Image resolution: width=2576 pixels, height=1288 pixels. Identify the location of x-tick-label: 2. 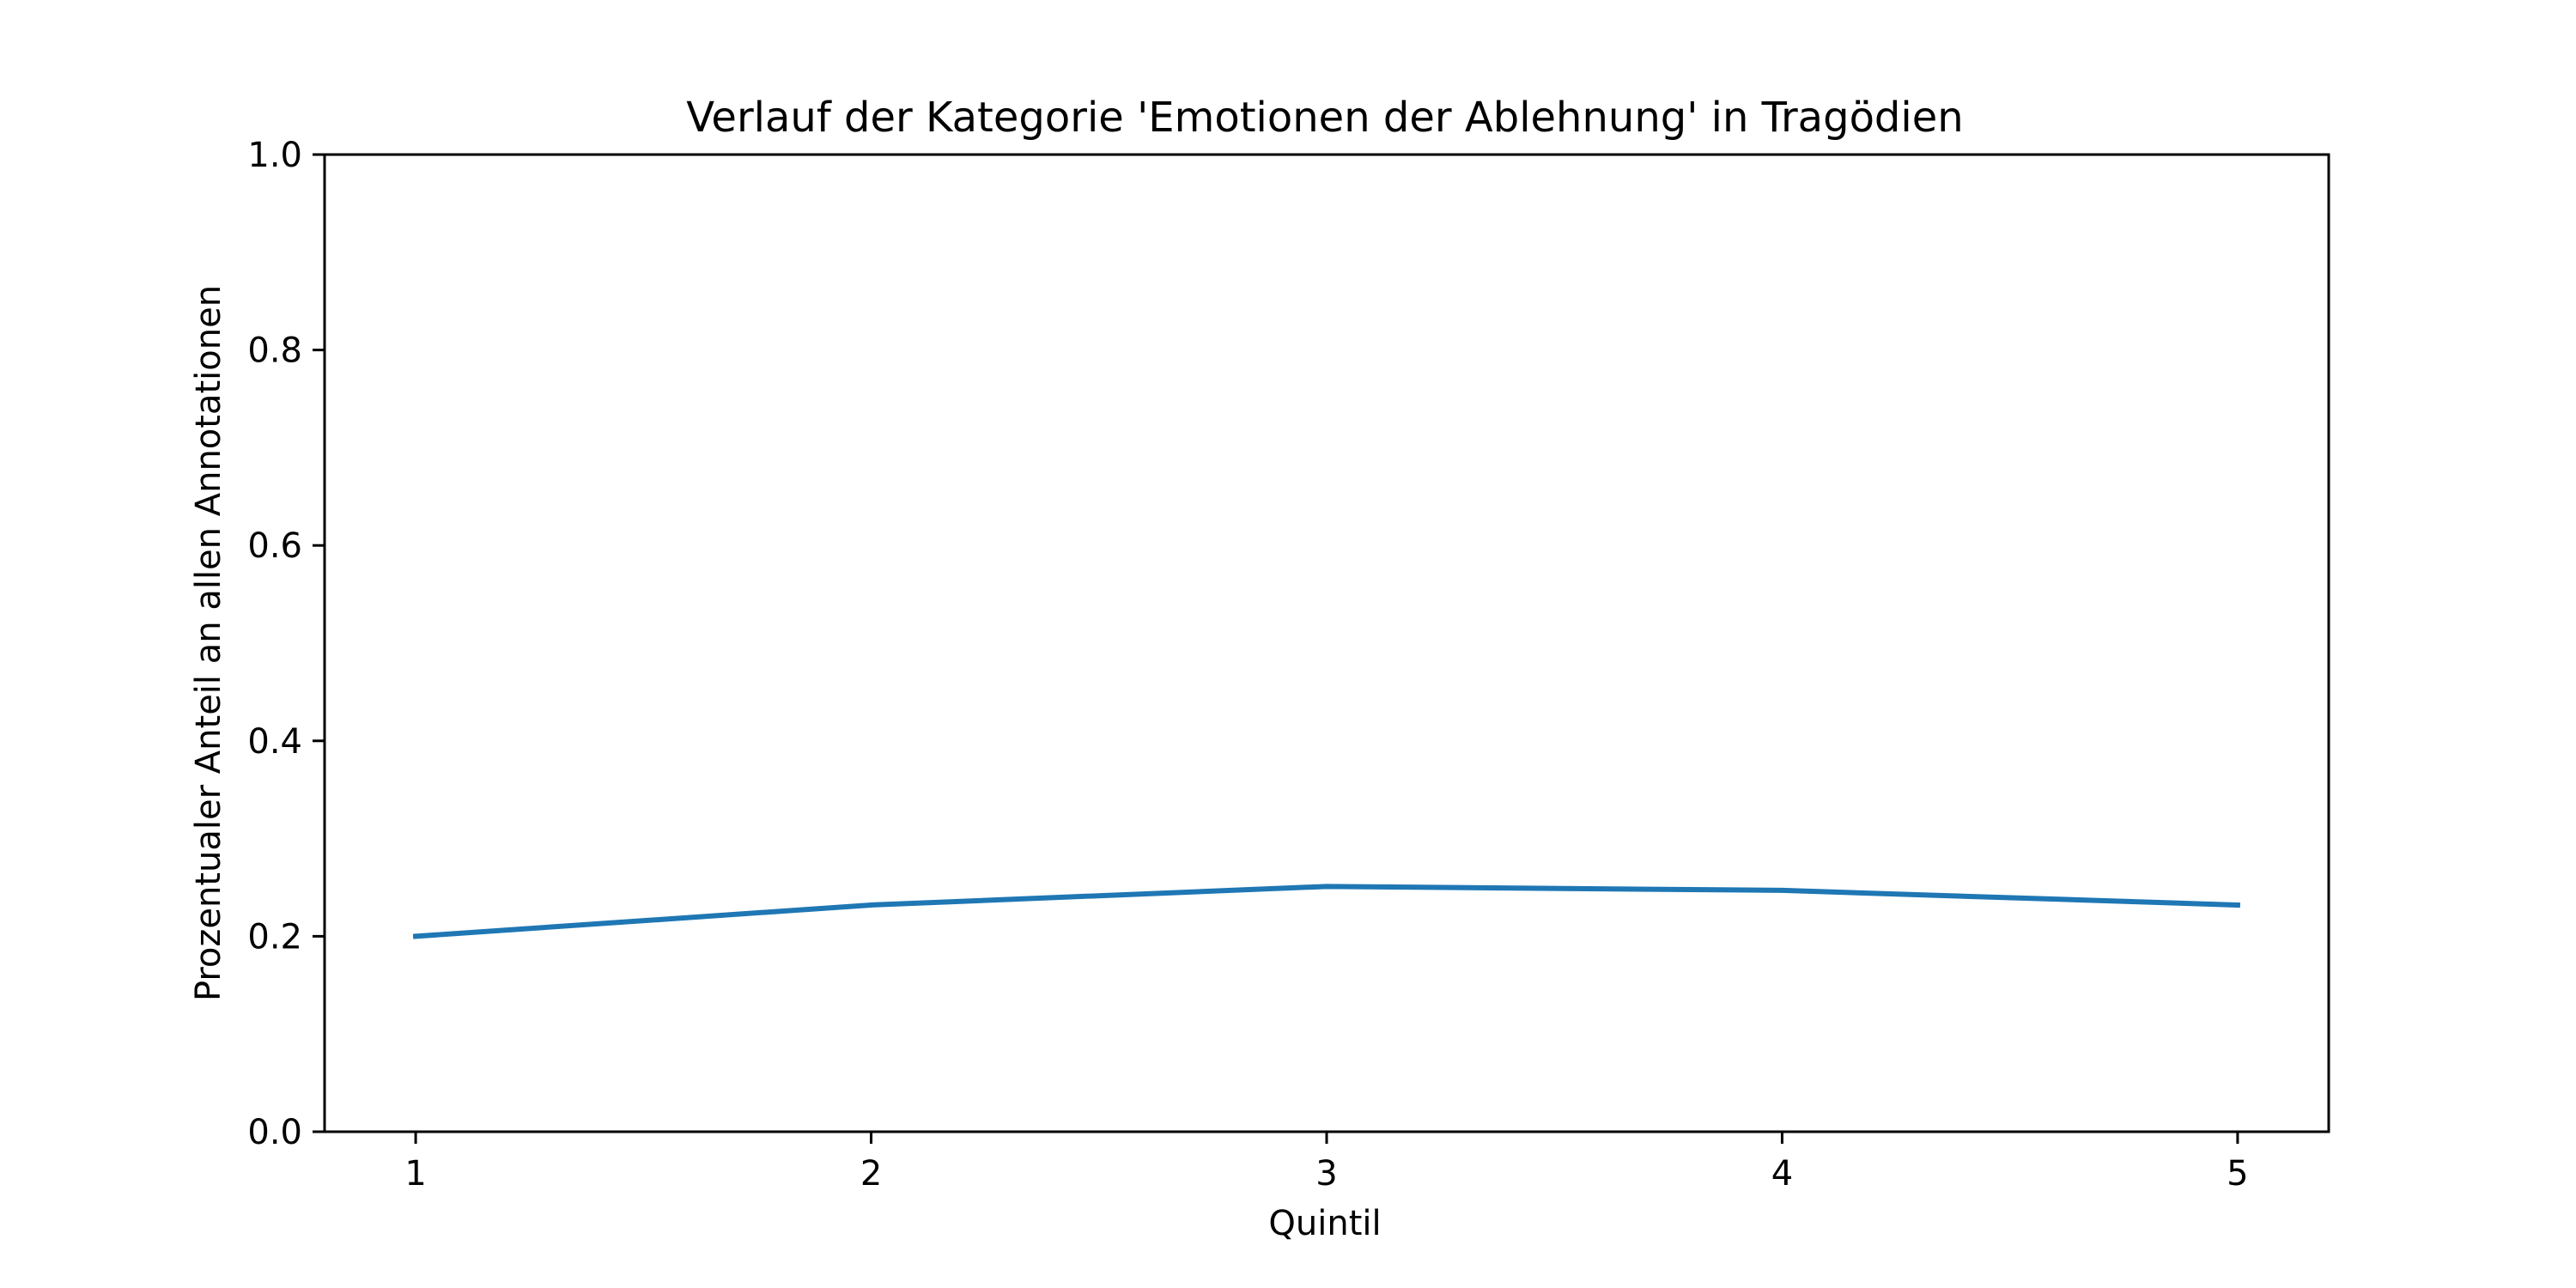
(871, 1174).